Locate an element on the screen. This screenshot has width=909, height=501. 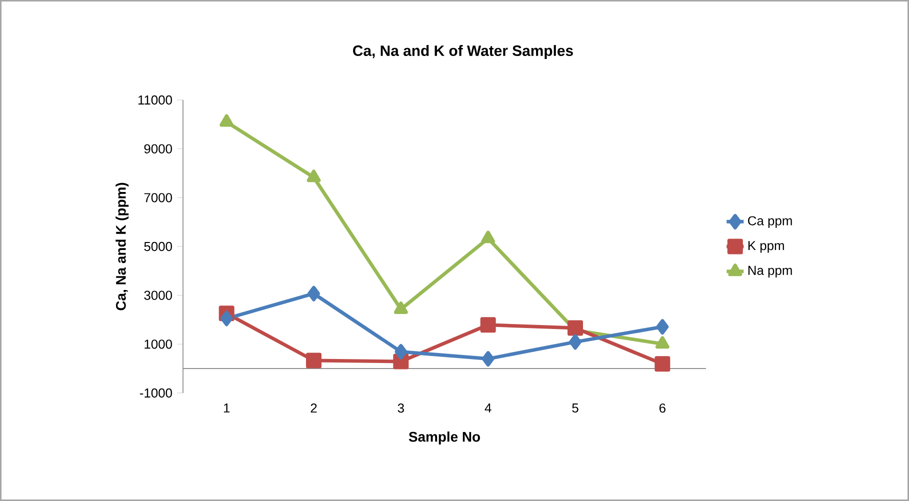
y-tick-label: 1000 is located at coordinates (158, 344).